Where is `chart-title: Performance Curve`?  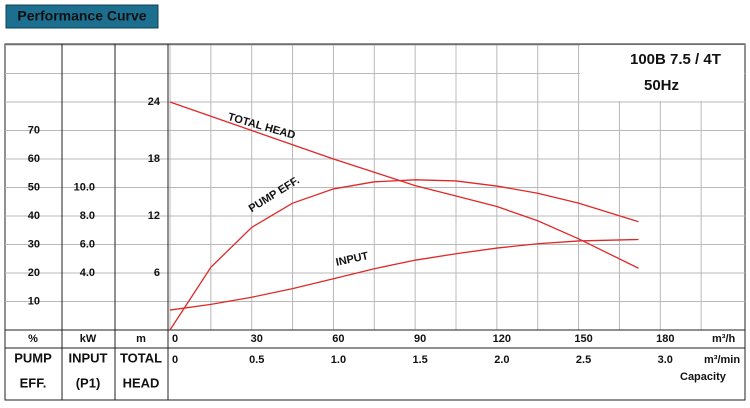
chart-title: Performance Curve is located at coordinates (81, 16).